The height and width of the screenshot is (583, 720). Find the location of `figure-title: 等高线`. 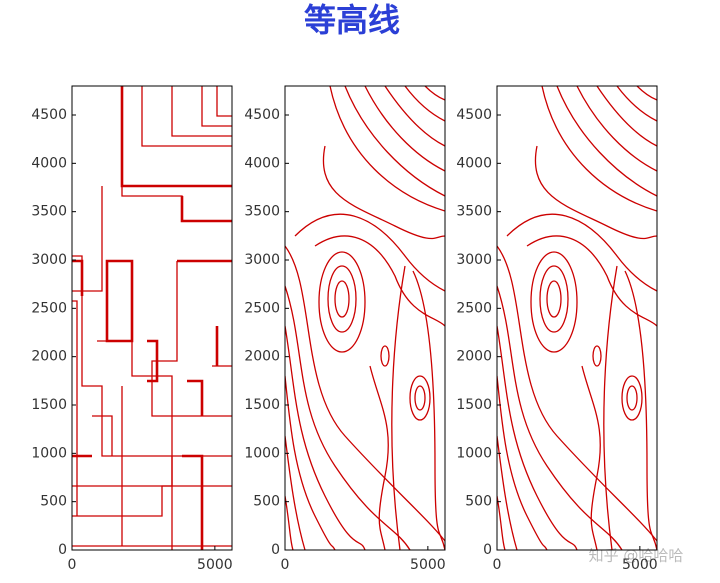

figure-title: 等高线 is located at coordinates (352, 20).